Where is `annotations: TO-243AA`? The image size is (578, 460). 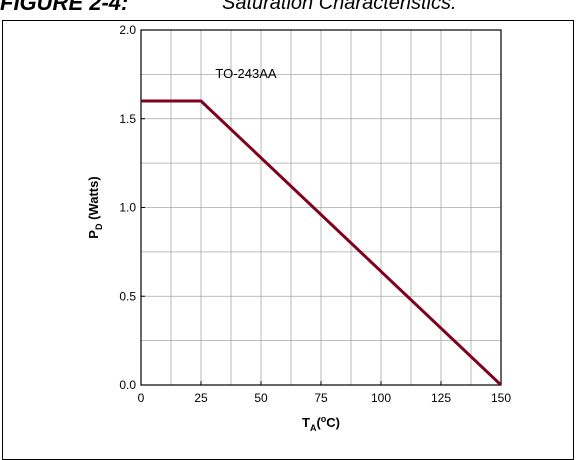 annotations: TO-243AA is located at coordinates (246, 73).